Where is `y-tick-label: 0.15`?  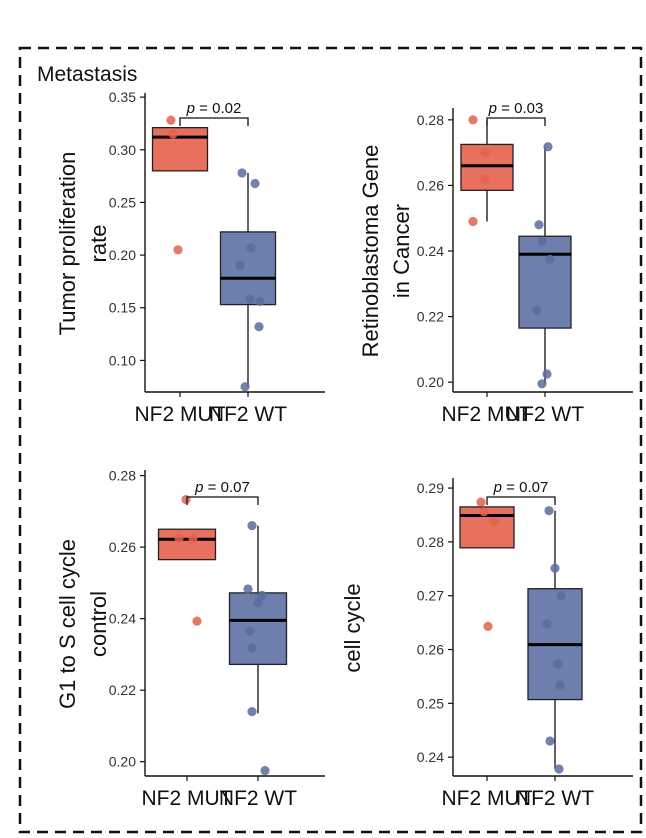
y-tick-label: 0.15 is located at coordinates (122, 308).